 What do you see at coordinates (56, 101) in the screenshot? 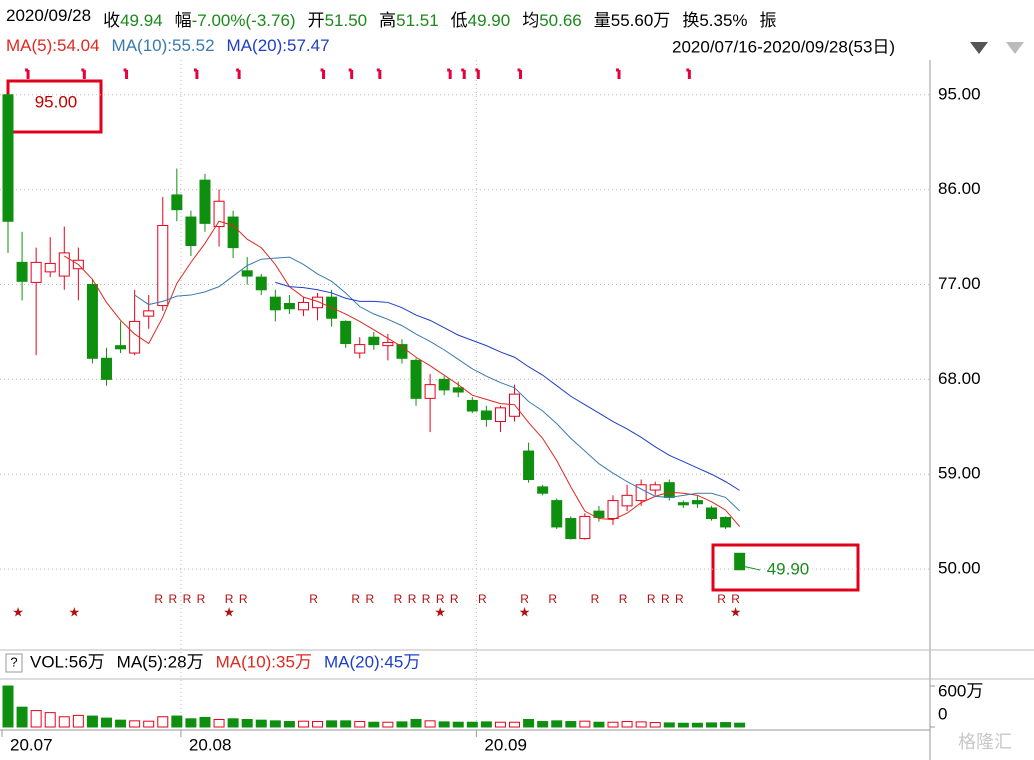
I see `max-annotation: 95.00` at bounding box center [56, 101].